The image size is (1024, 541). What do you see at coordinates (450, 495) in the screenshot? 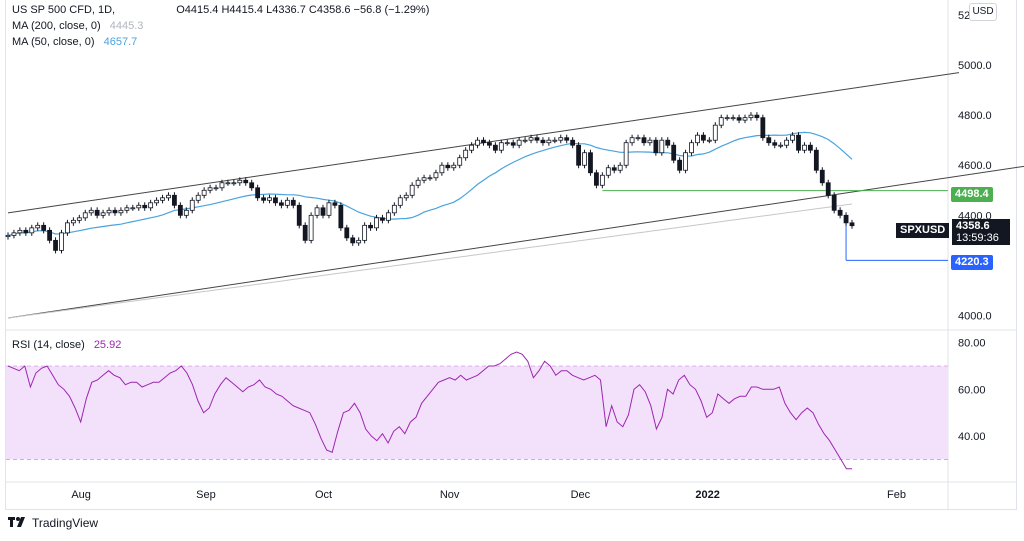
I see `time-tick-label-3: Nov` at bounding box center [450, 495].